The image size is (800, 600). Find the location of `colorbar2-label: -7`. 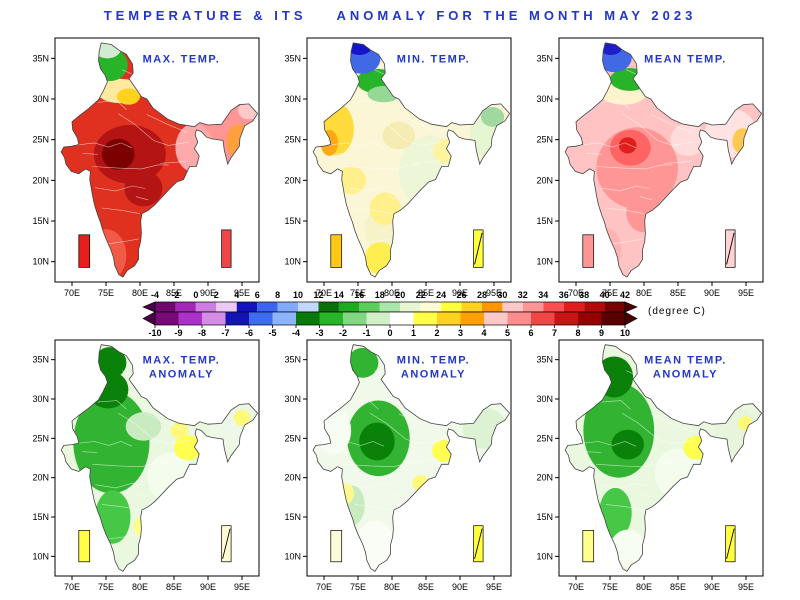

colorbar2-label: -7 is located at coordinates (225, 333).